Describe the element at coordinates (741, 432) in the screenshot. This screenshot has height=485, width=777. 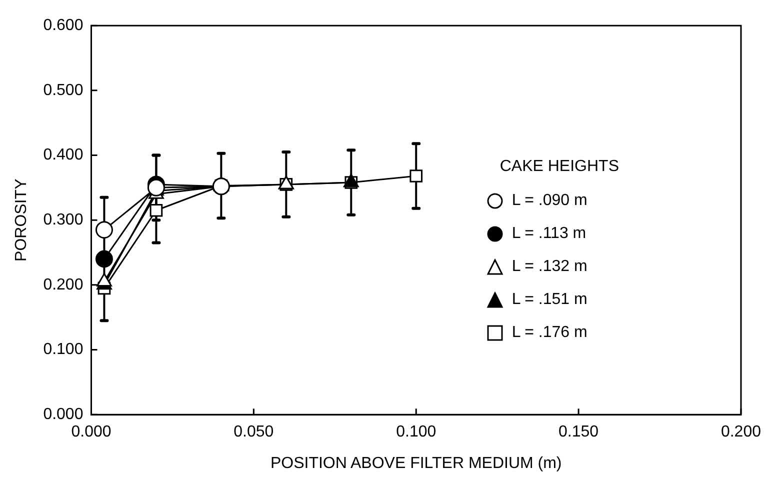
I see `x-tick-label: 0.200` at that location.